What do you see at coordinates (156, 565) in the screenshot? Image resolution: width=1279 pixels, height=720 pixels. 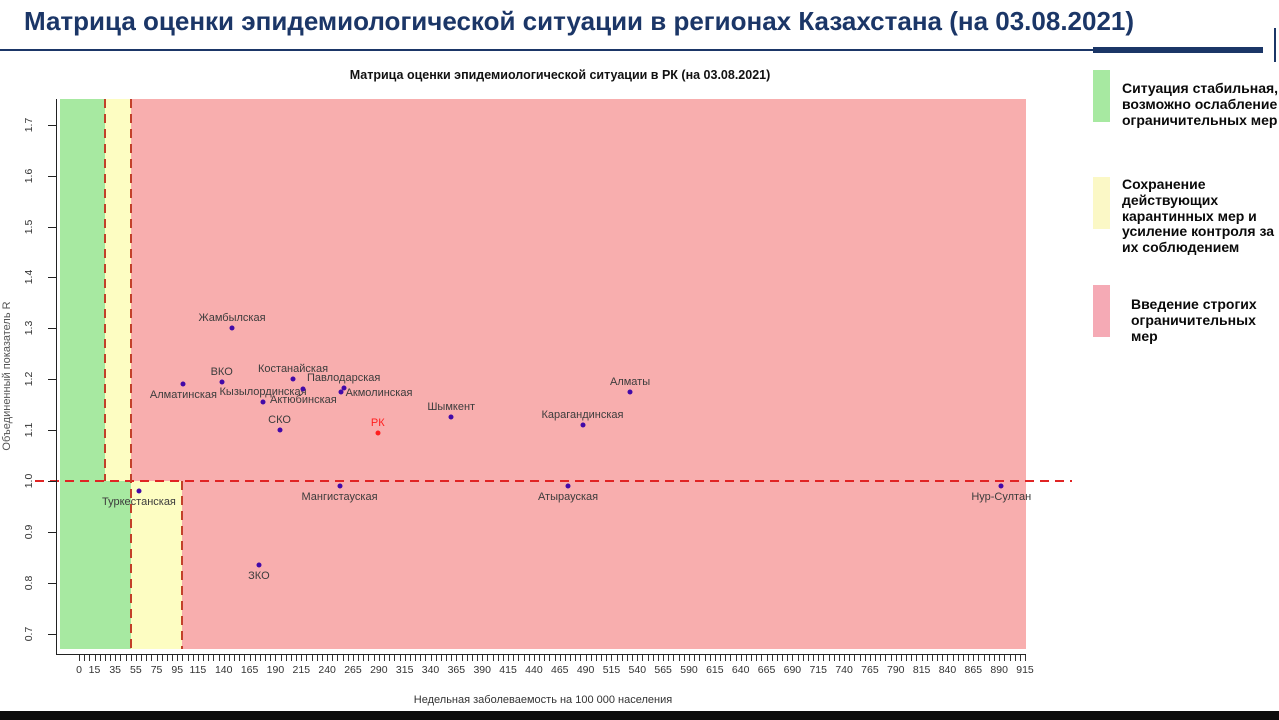 I see `zone-yellow-lower` at bounding box center [156, 565].